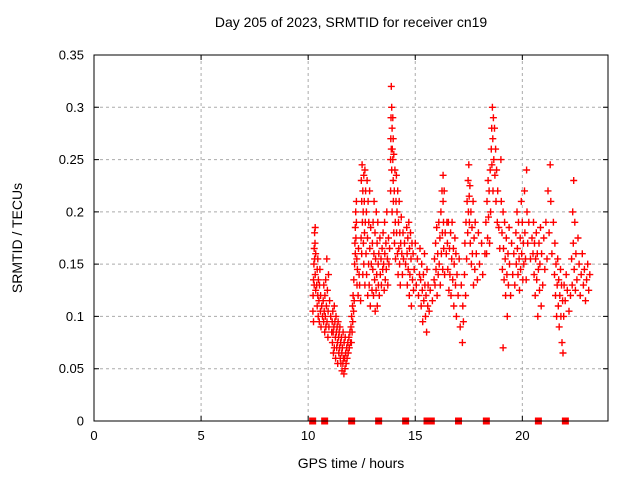  Describe the element at coordinates (93, 435) in the screenshot. I see `x-tick-label: 0` at that location.